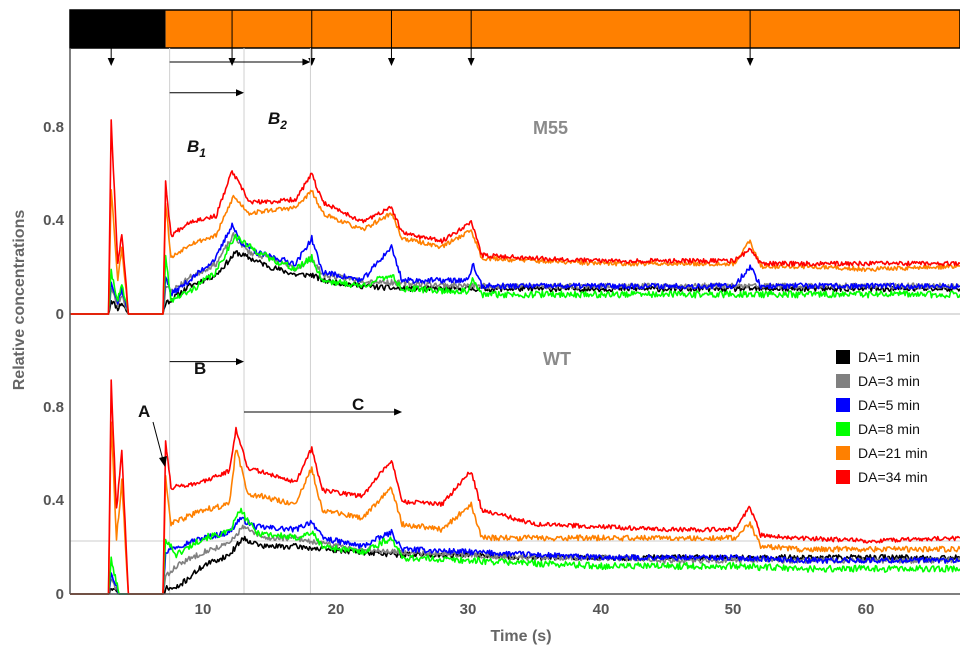 The width and height of the screenshot is (960, 649). What do you see at coordinates (202, 153) in the screenshot?
I see `annotation-subscript: 1` at bounding box center [202, 153].